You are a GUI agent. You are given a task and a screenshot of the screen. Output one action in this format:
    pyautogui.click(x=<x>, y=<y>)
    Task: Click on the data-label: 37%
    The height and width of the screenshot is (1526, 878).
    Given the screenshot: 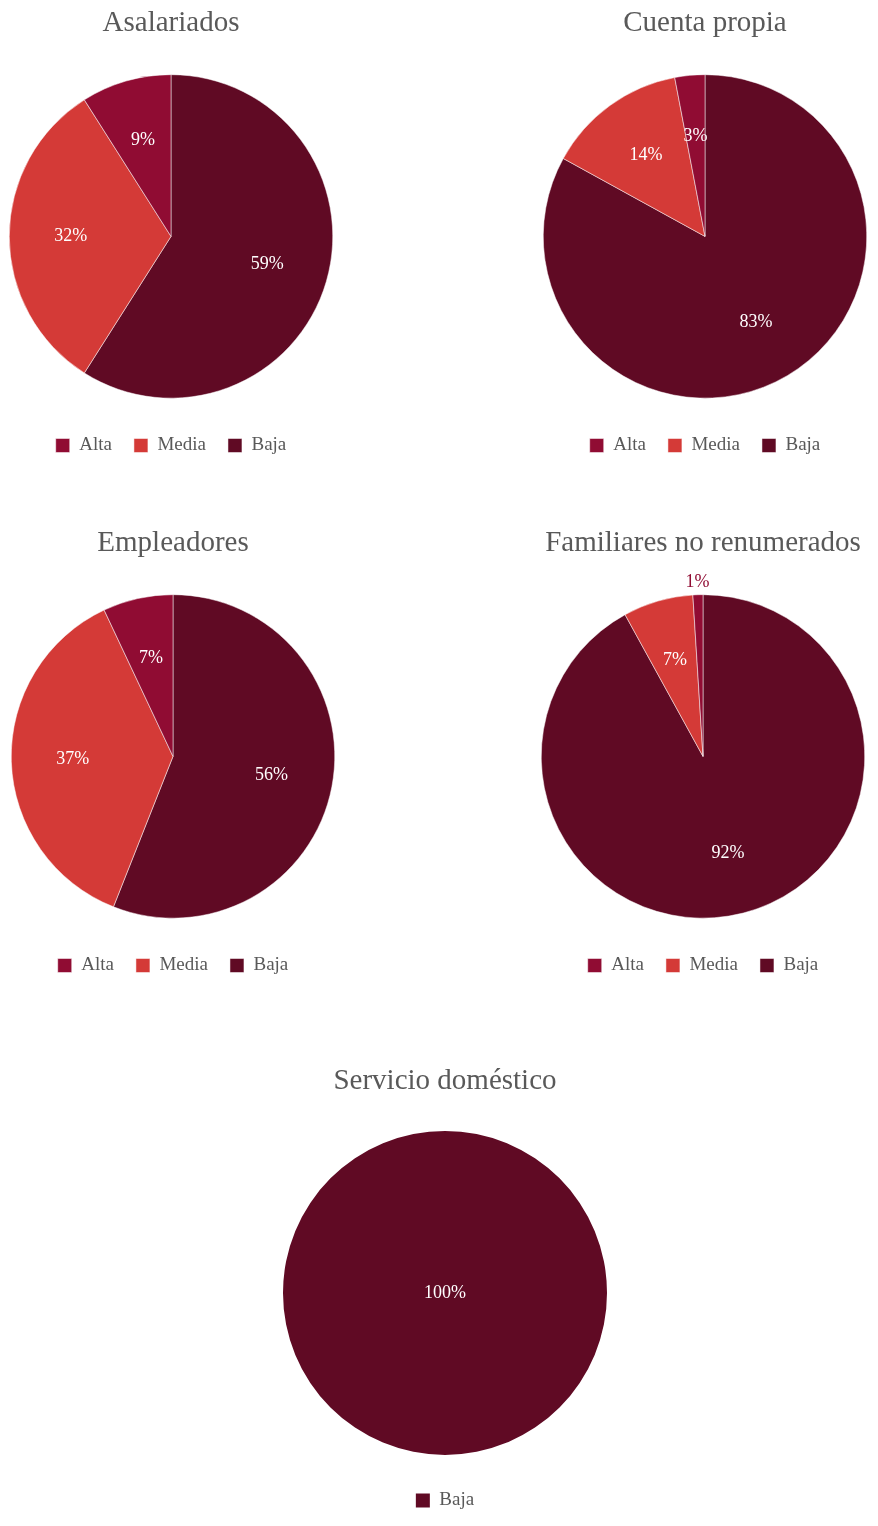 What is the action you would take?
    pyautogui.click(x=73, y=758)
    